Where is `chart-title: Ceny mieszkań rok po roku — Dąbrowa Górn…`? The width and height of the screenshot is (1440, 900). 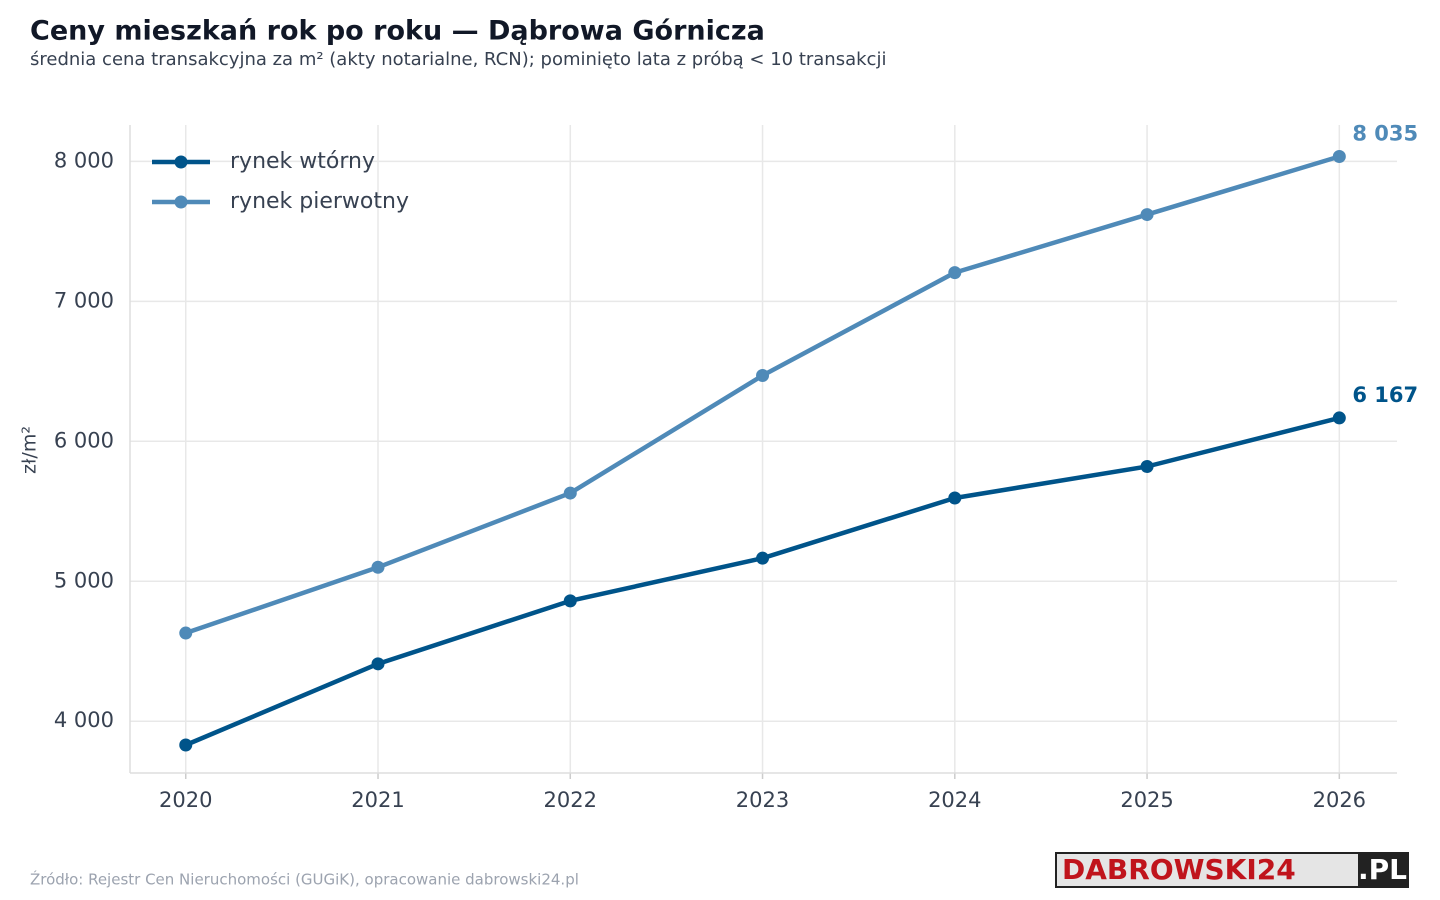 chart-title: Ceny mieszkań rok po roku — Dąbrowa Górn… is located at coordinates (397, 31).